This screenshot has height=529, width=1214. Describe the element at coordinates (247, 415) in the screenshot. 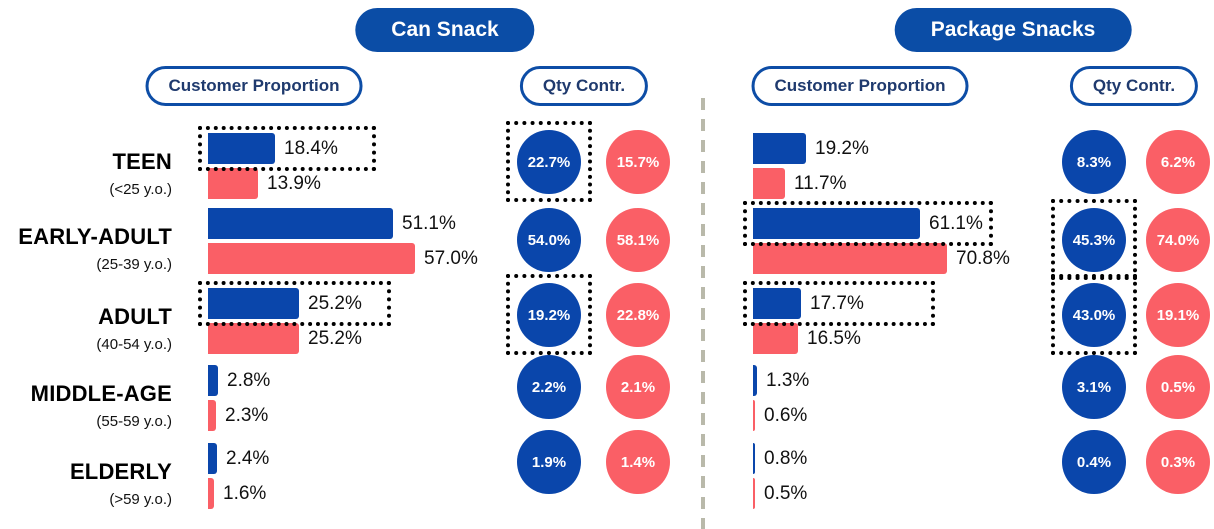

I see `bar-value-label-red: 2.3%` at that location.